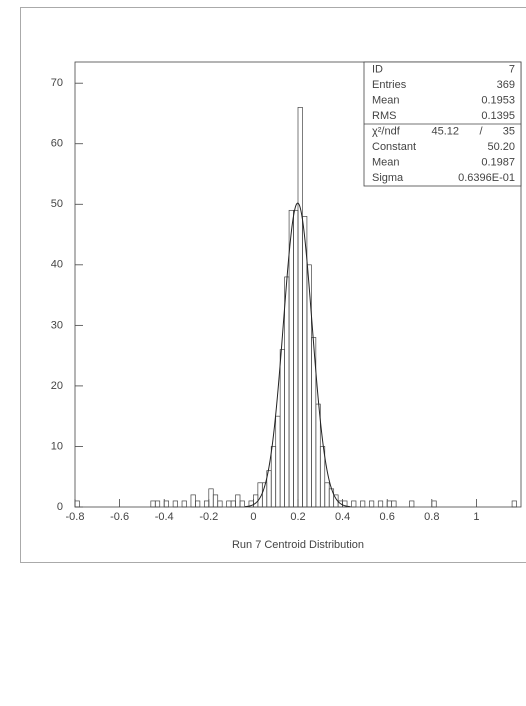  I want to click on x-tick-label: -0.4, so click(164, 517).